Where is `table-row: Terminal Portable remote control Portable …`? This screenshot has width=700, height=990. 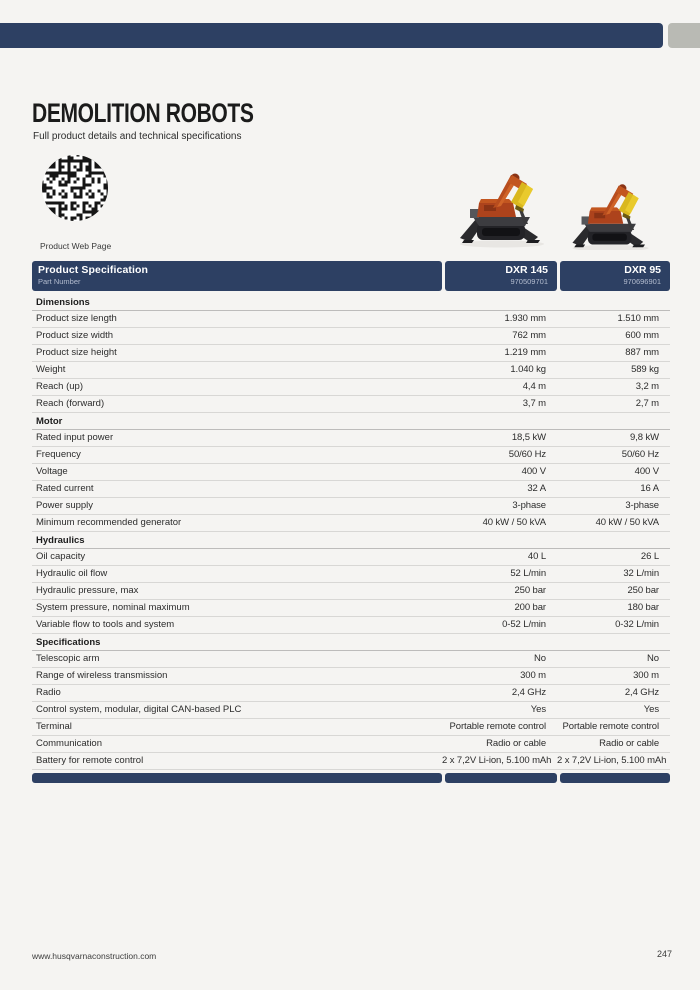 table-row: Terminal Portable remote control Portable … is located at coordinates (351, 727).